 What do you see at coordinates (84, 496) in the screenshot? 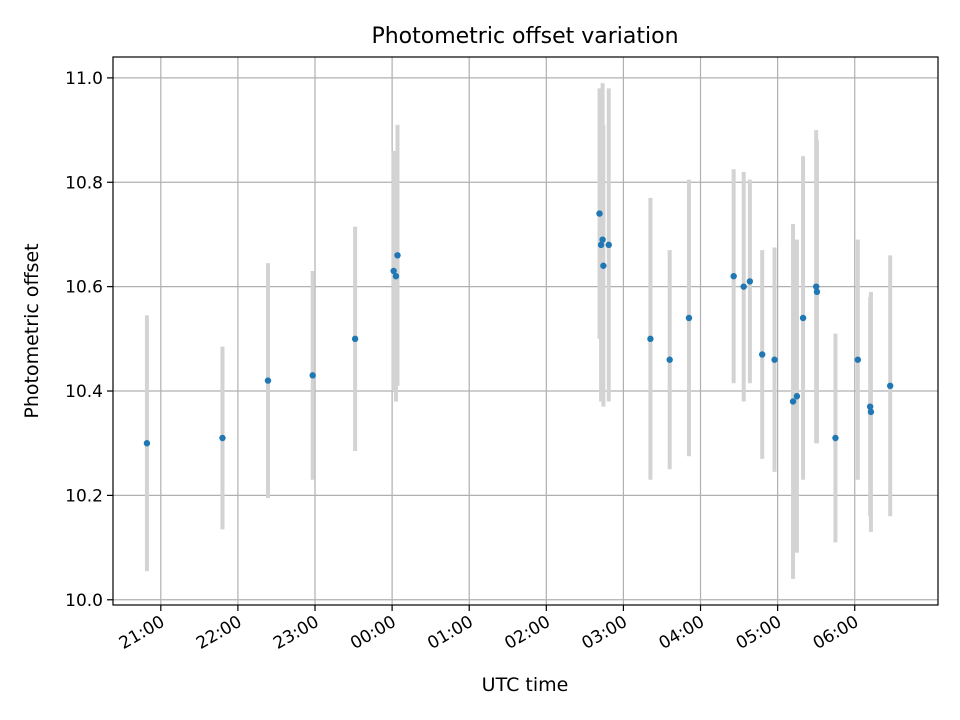
I see `y-tick-label: 10.2` at bounding box center [84, 496].